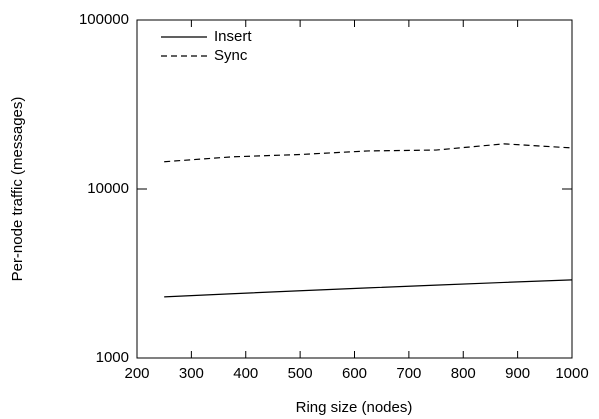 This screenshot has height=419, width=599. I want to click on x-tick-label: 800, so click(463, 373).